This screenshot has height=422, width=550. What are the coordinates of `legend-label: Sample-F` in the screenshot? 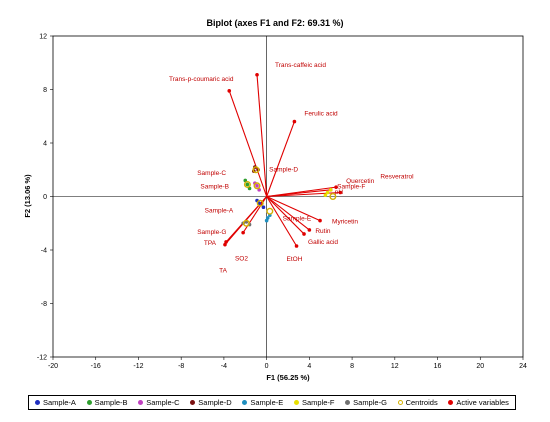 It's located at (318, 402).